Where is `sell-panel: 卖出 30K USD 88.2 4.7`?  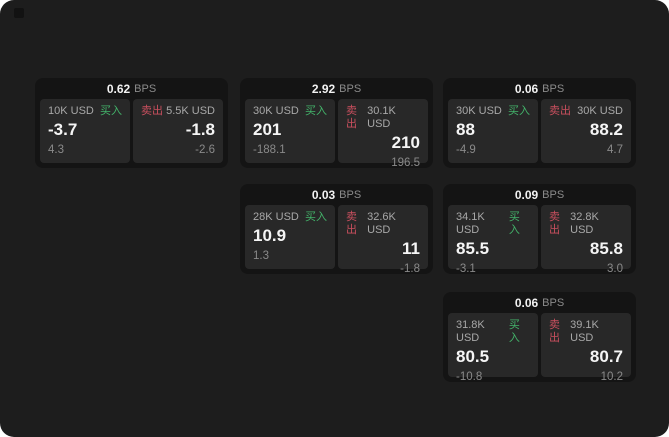
sell-panel: 卖出 30K USD 88.2 4.7 is located at coordinates (586, 131).